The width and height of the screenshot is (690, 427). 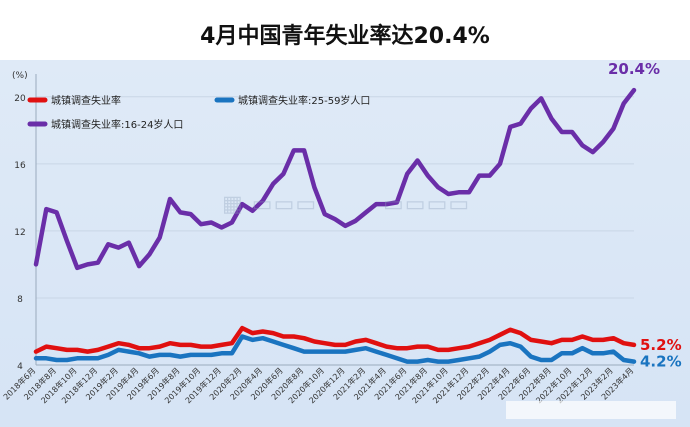 What do you see at coordinates (591, 410) in the screenshot?
I see `footer-strip` at bounding box center [591, 410].